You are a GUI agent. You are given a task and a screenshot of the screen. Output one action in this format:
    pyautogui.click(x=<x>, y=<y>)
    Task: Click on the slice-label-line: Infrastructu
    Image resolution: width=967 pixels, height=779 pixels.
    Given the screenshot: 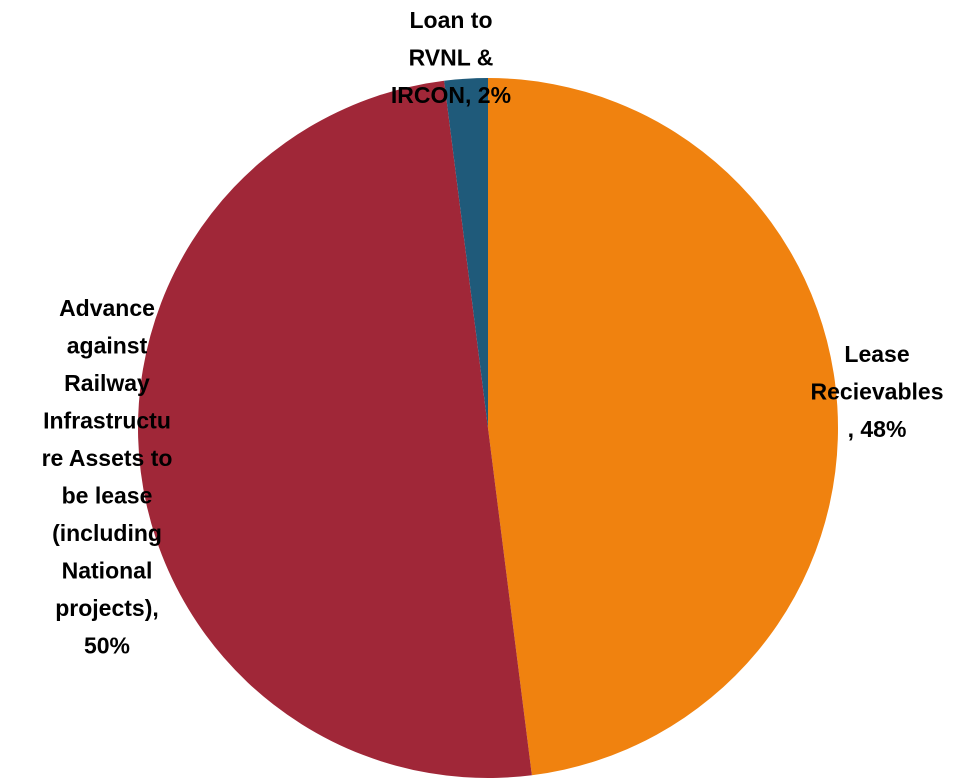 What is the action you would take?
    pyautogui.click(x=107, y=421)
    